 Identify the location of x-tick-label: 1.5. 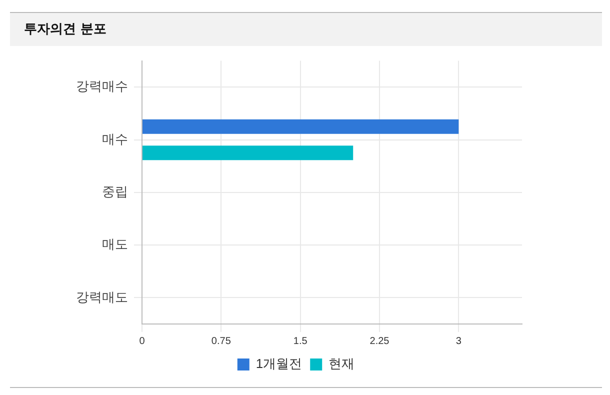
(300, 341).